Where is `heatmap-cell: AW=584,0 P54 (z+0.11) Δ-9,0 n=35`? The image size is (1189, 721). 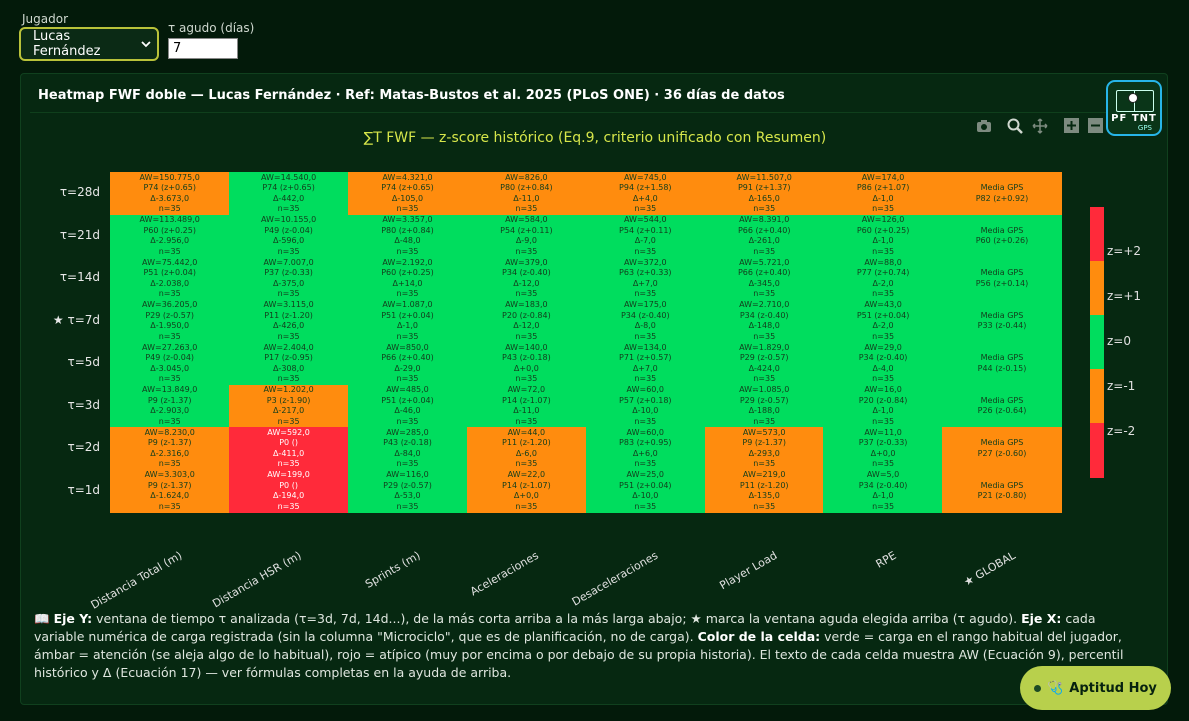
heatmap-cell: AW=584,0 P54 (z+0.11) Δ-9,0 n=35 is located at coordinates (526, 236).